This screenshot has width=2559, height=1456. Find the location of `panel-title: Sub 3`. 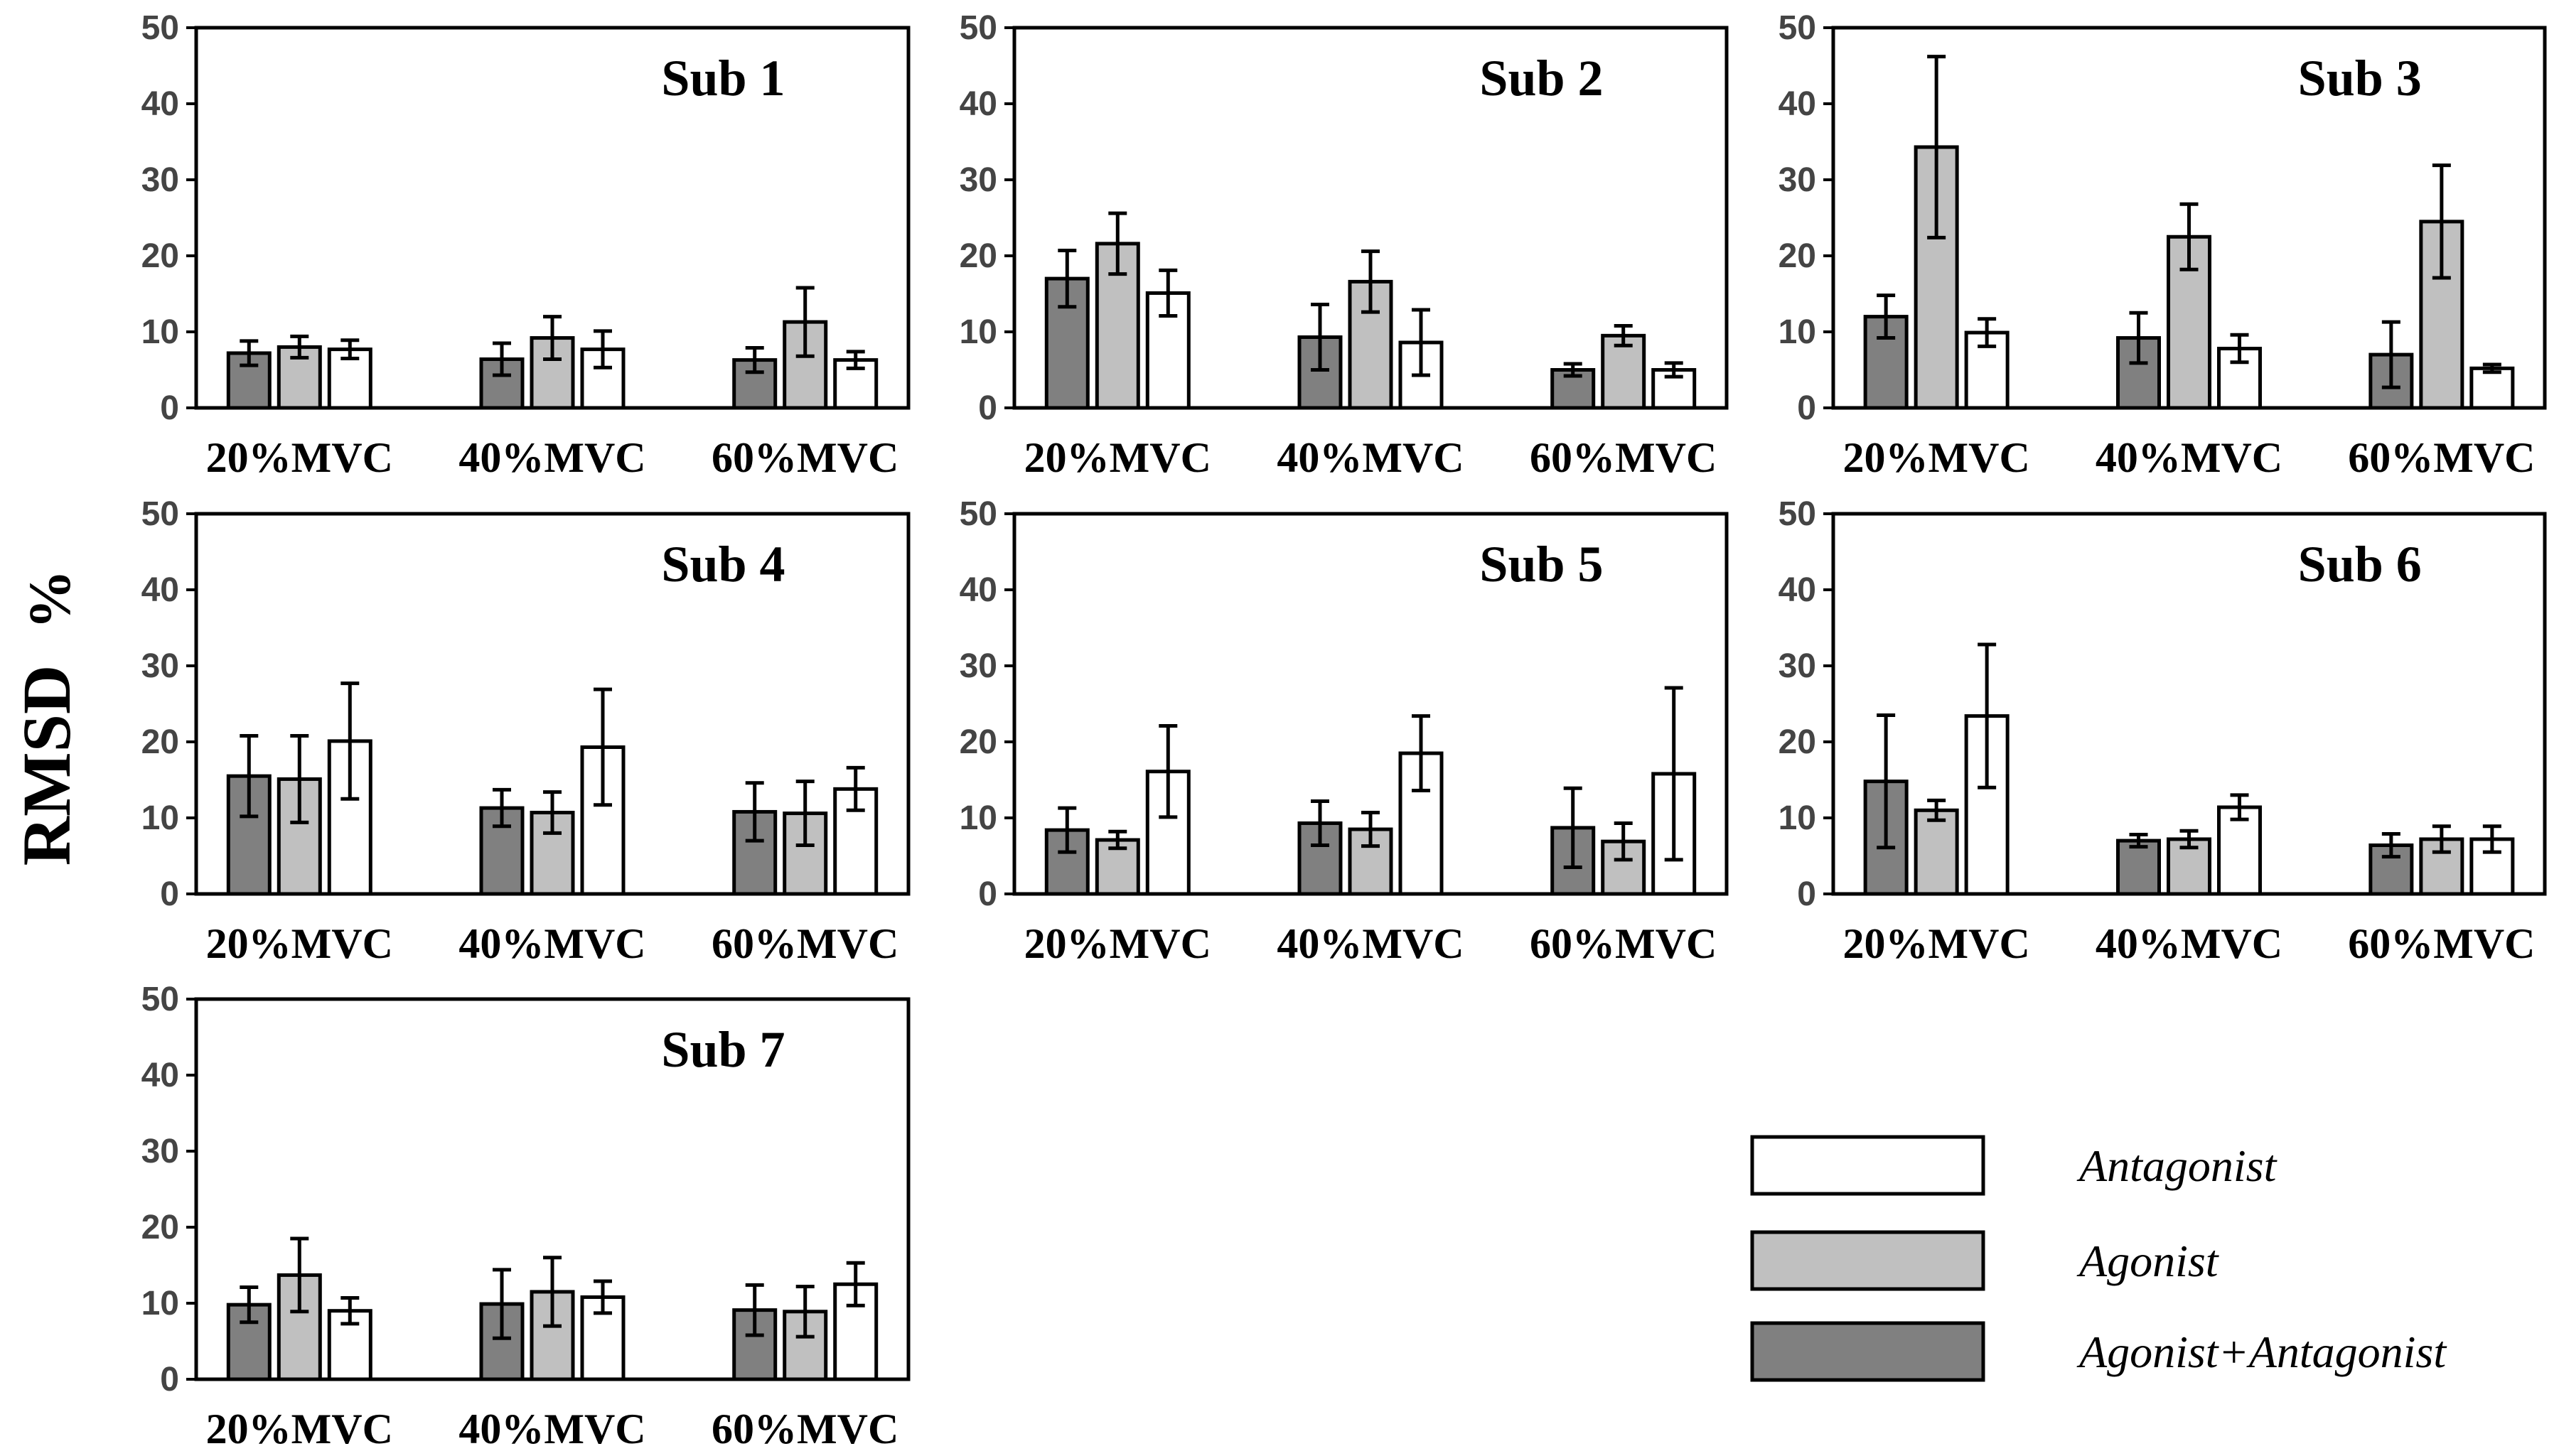

panel-title: Sub 3 is located at coordinates (2360, 78).